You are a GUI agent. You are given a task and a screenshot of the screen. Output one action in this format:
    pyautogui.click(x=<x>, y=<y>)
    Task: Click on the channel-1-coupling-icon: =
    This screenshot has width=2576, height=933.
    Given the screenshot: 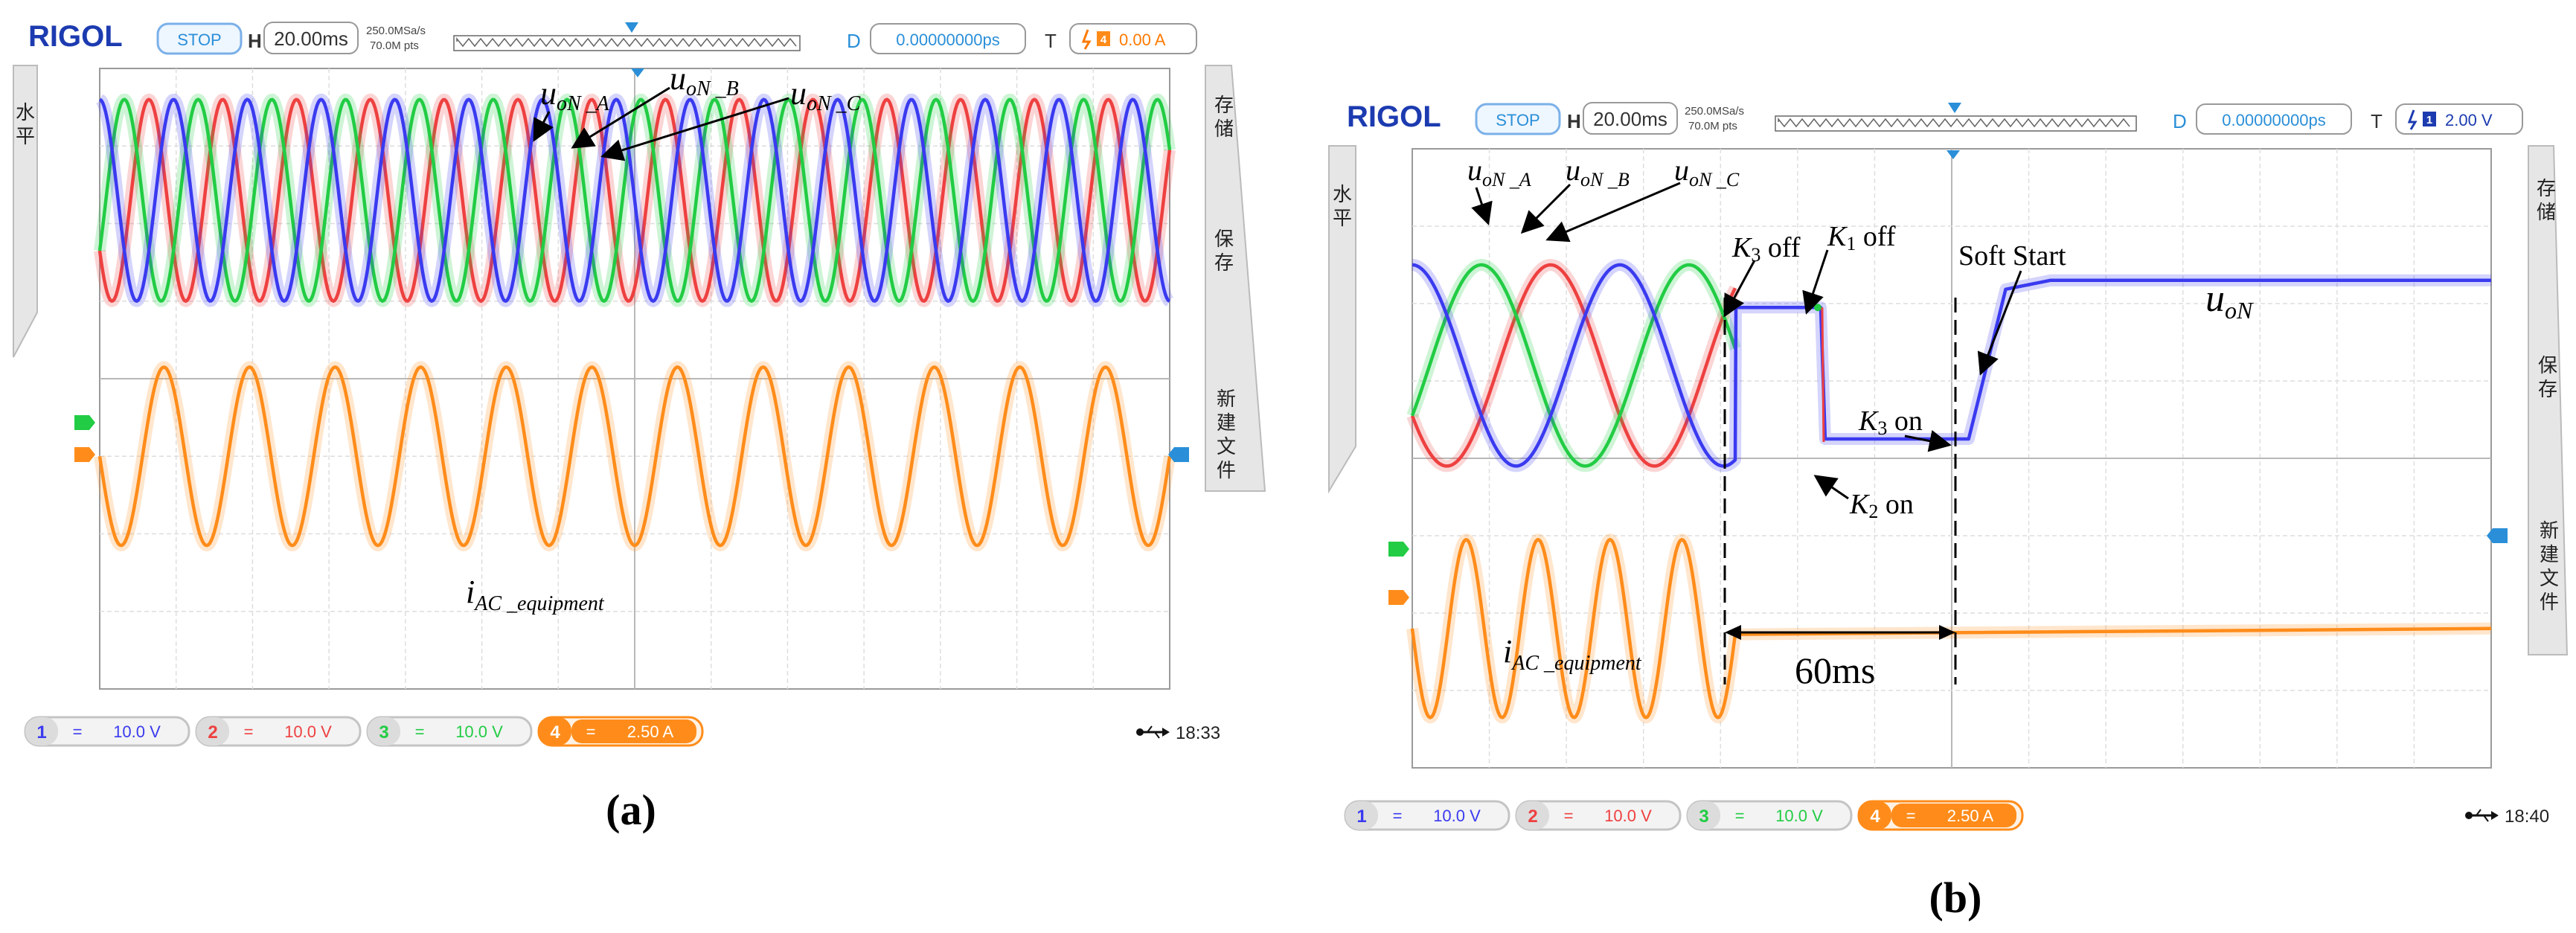 What is the action you would take?
    pyautogui.click(x=78, y=731)
    